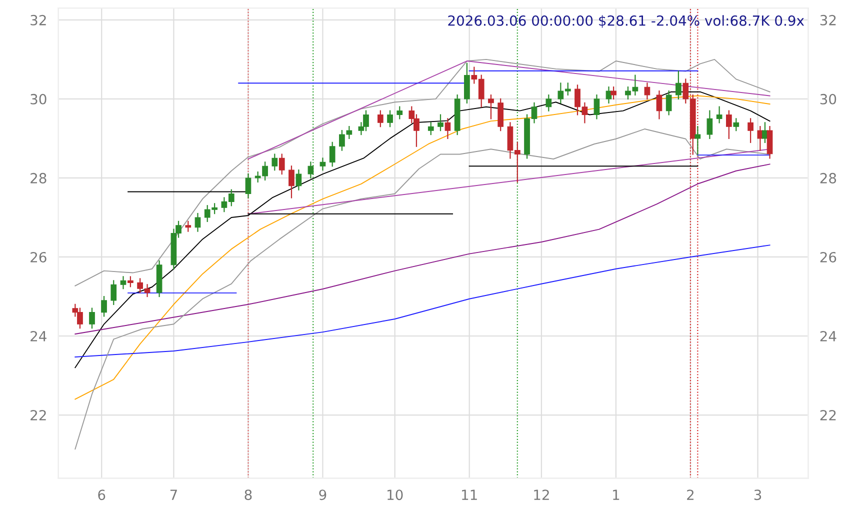  What do you see at coordinates (541, 495) in the screenshot?
I see `x-tick-label: 12` at bounding box center [541, 495].